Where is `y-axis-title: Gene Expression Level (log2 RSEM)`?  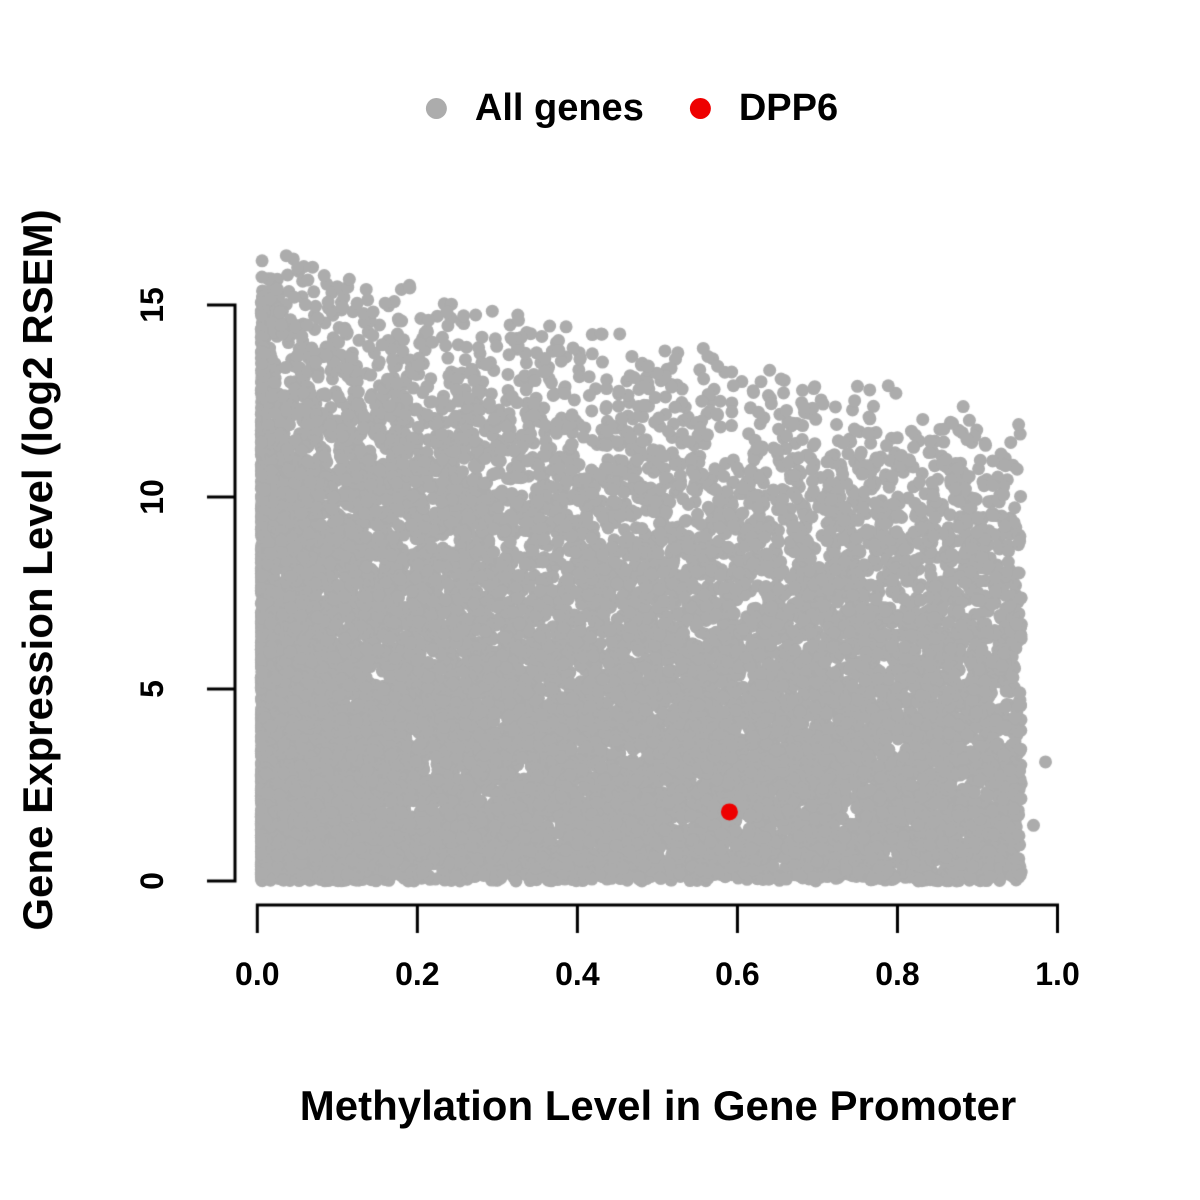
y-axis-title: Gene Expression Level (log2 RSEM) is located at coordinates (37, 570).